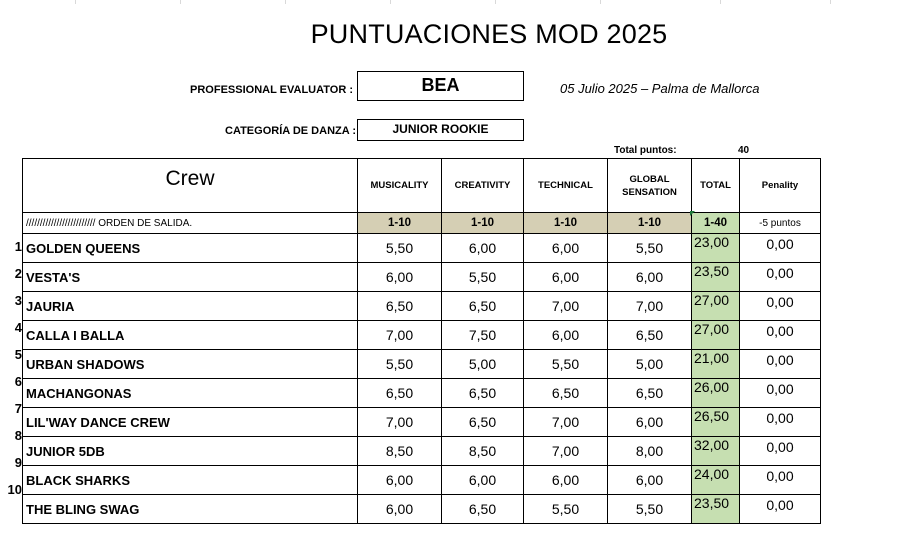  Describe the element at coordinates (649, 306) in the screenshot. I see `global-score: 7,00` at that location.